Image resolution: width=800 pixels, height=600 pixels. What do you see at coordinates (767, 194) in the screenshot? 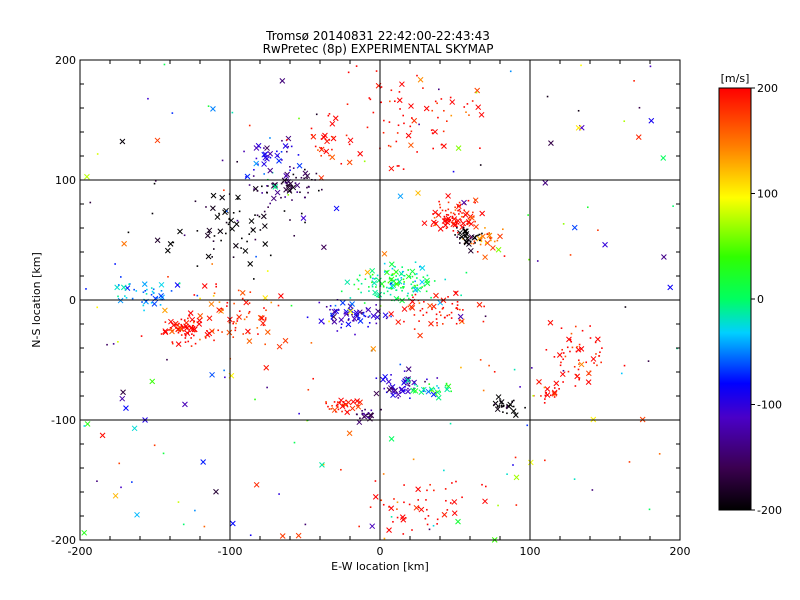
I see `colorbar-tick-label: 100` at bounding box center [767, 194].